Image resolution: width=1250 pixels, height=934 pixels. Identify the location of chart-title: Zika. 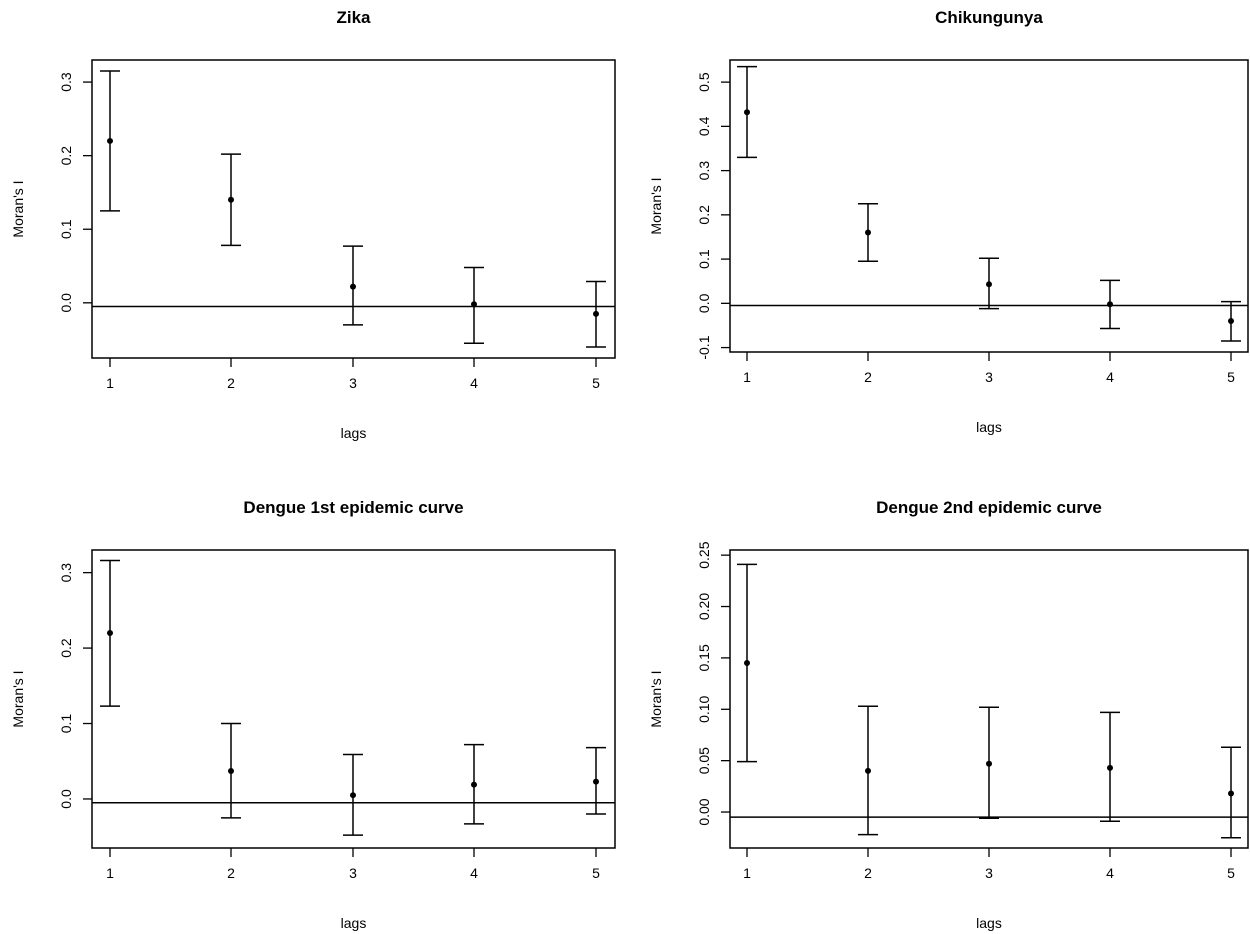
(353, 17).